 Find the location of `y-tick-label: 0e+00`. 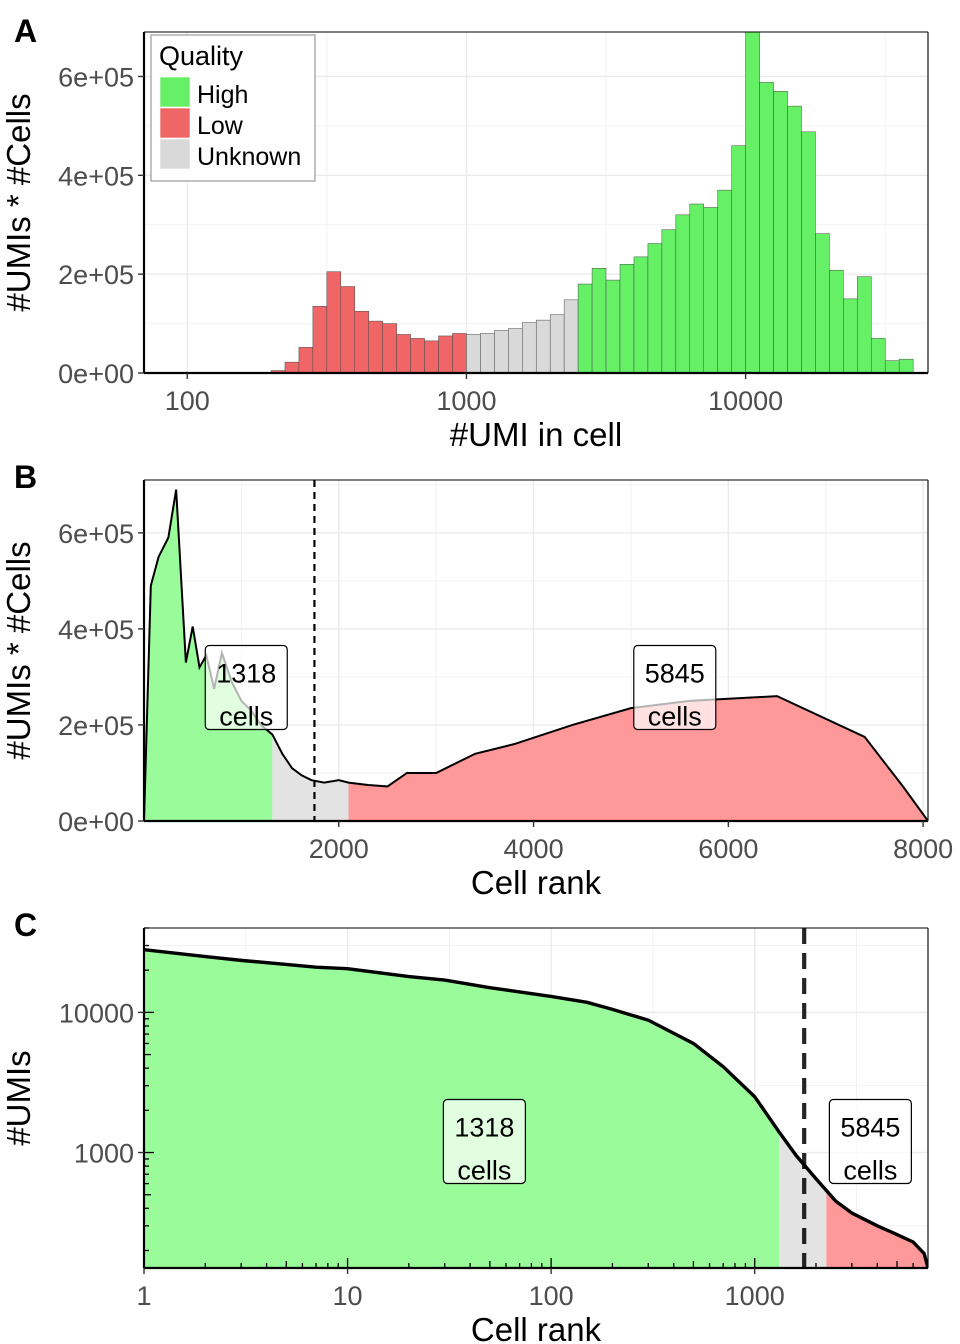

y-tick-label: 0e+00 is located at coordinates (96, 822).